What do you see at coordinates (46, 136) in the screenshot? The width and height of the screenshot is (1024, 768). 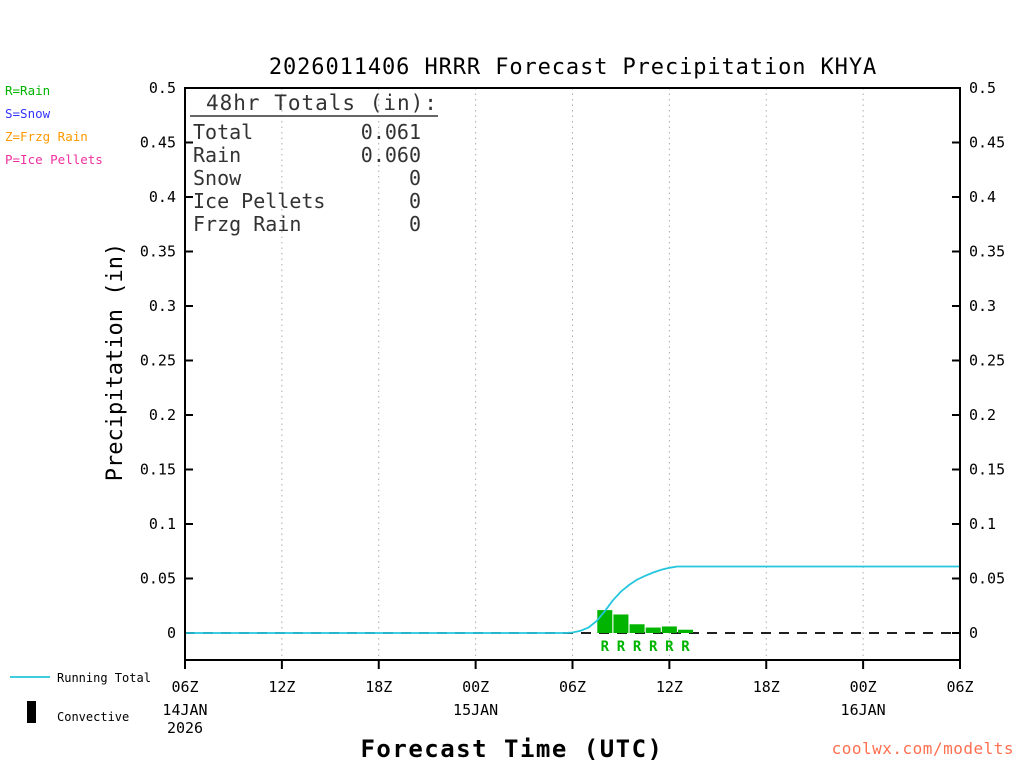 I see `legend-freezing-rain: Z=Frzg Rain` at bounding box center [46, 136].